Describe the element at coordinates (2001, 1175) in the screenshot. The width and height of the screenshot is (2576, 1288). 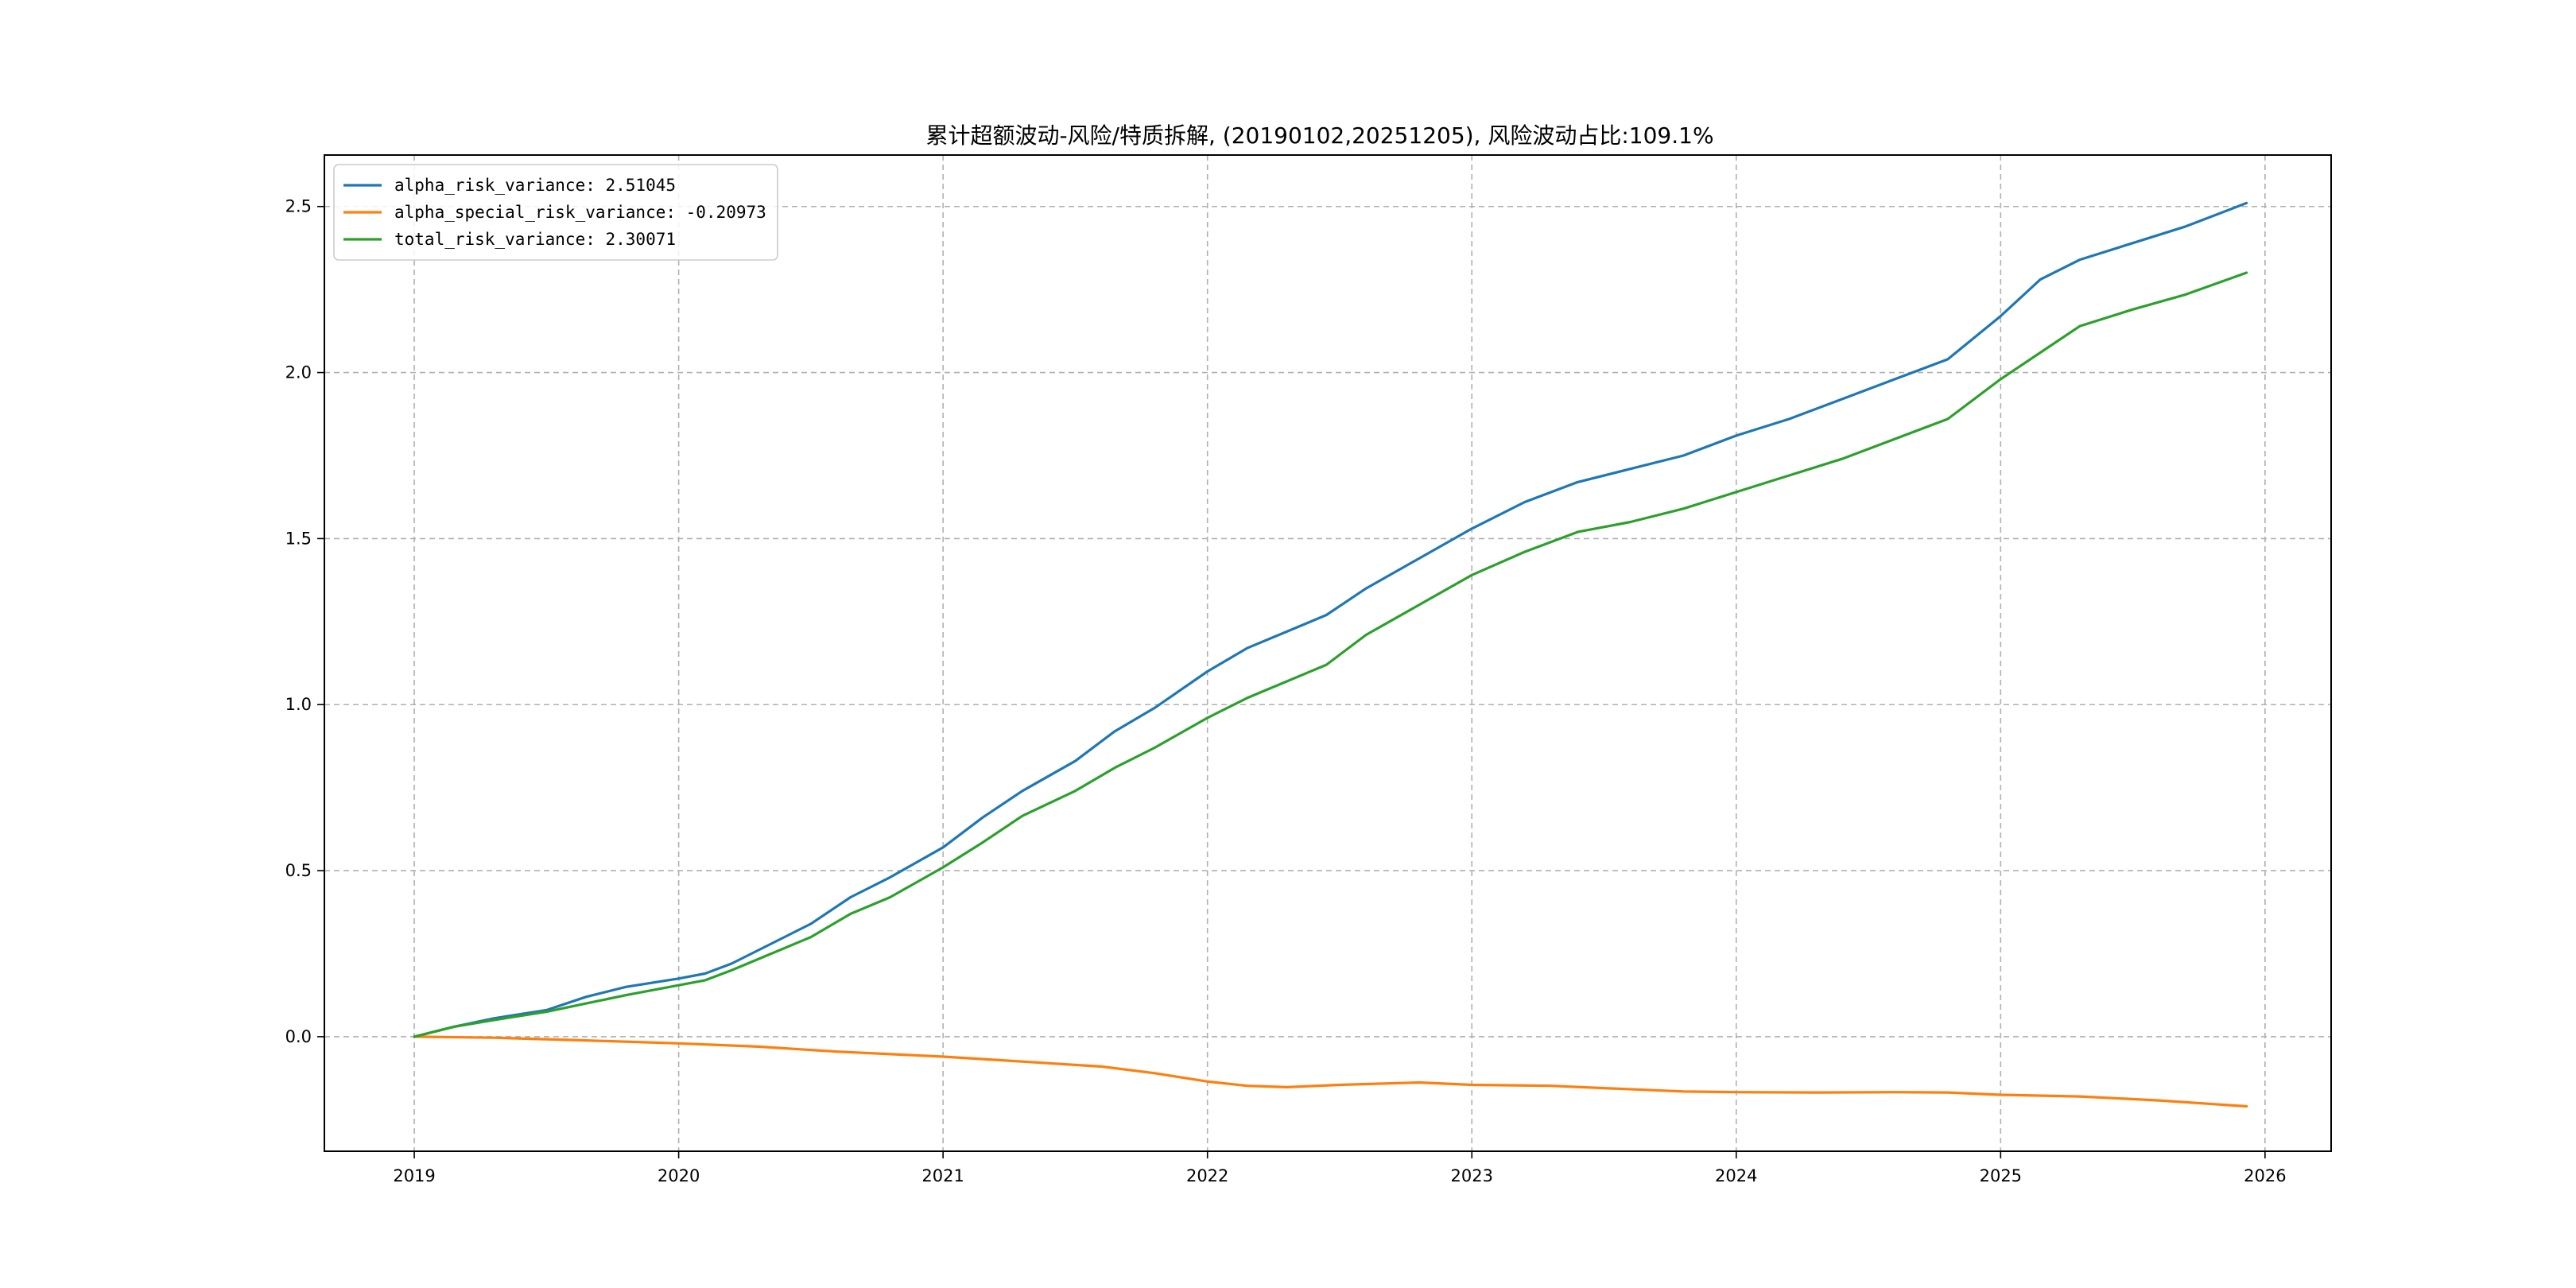
I see `x-tick-label: 2025` at that location.